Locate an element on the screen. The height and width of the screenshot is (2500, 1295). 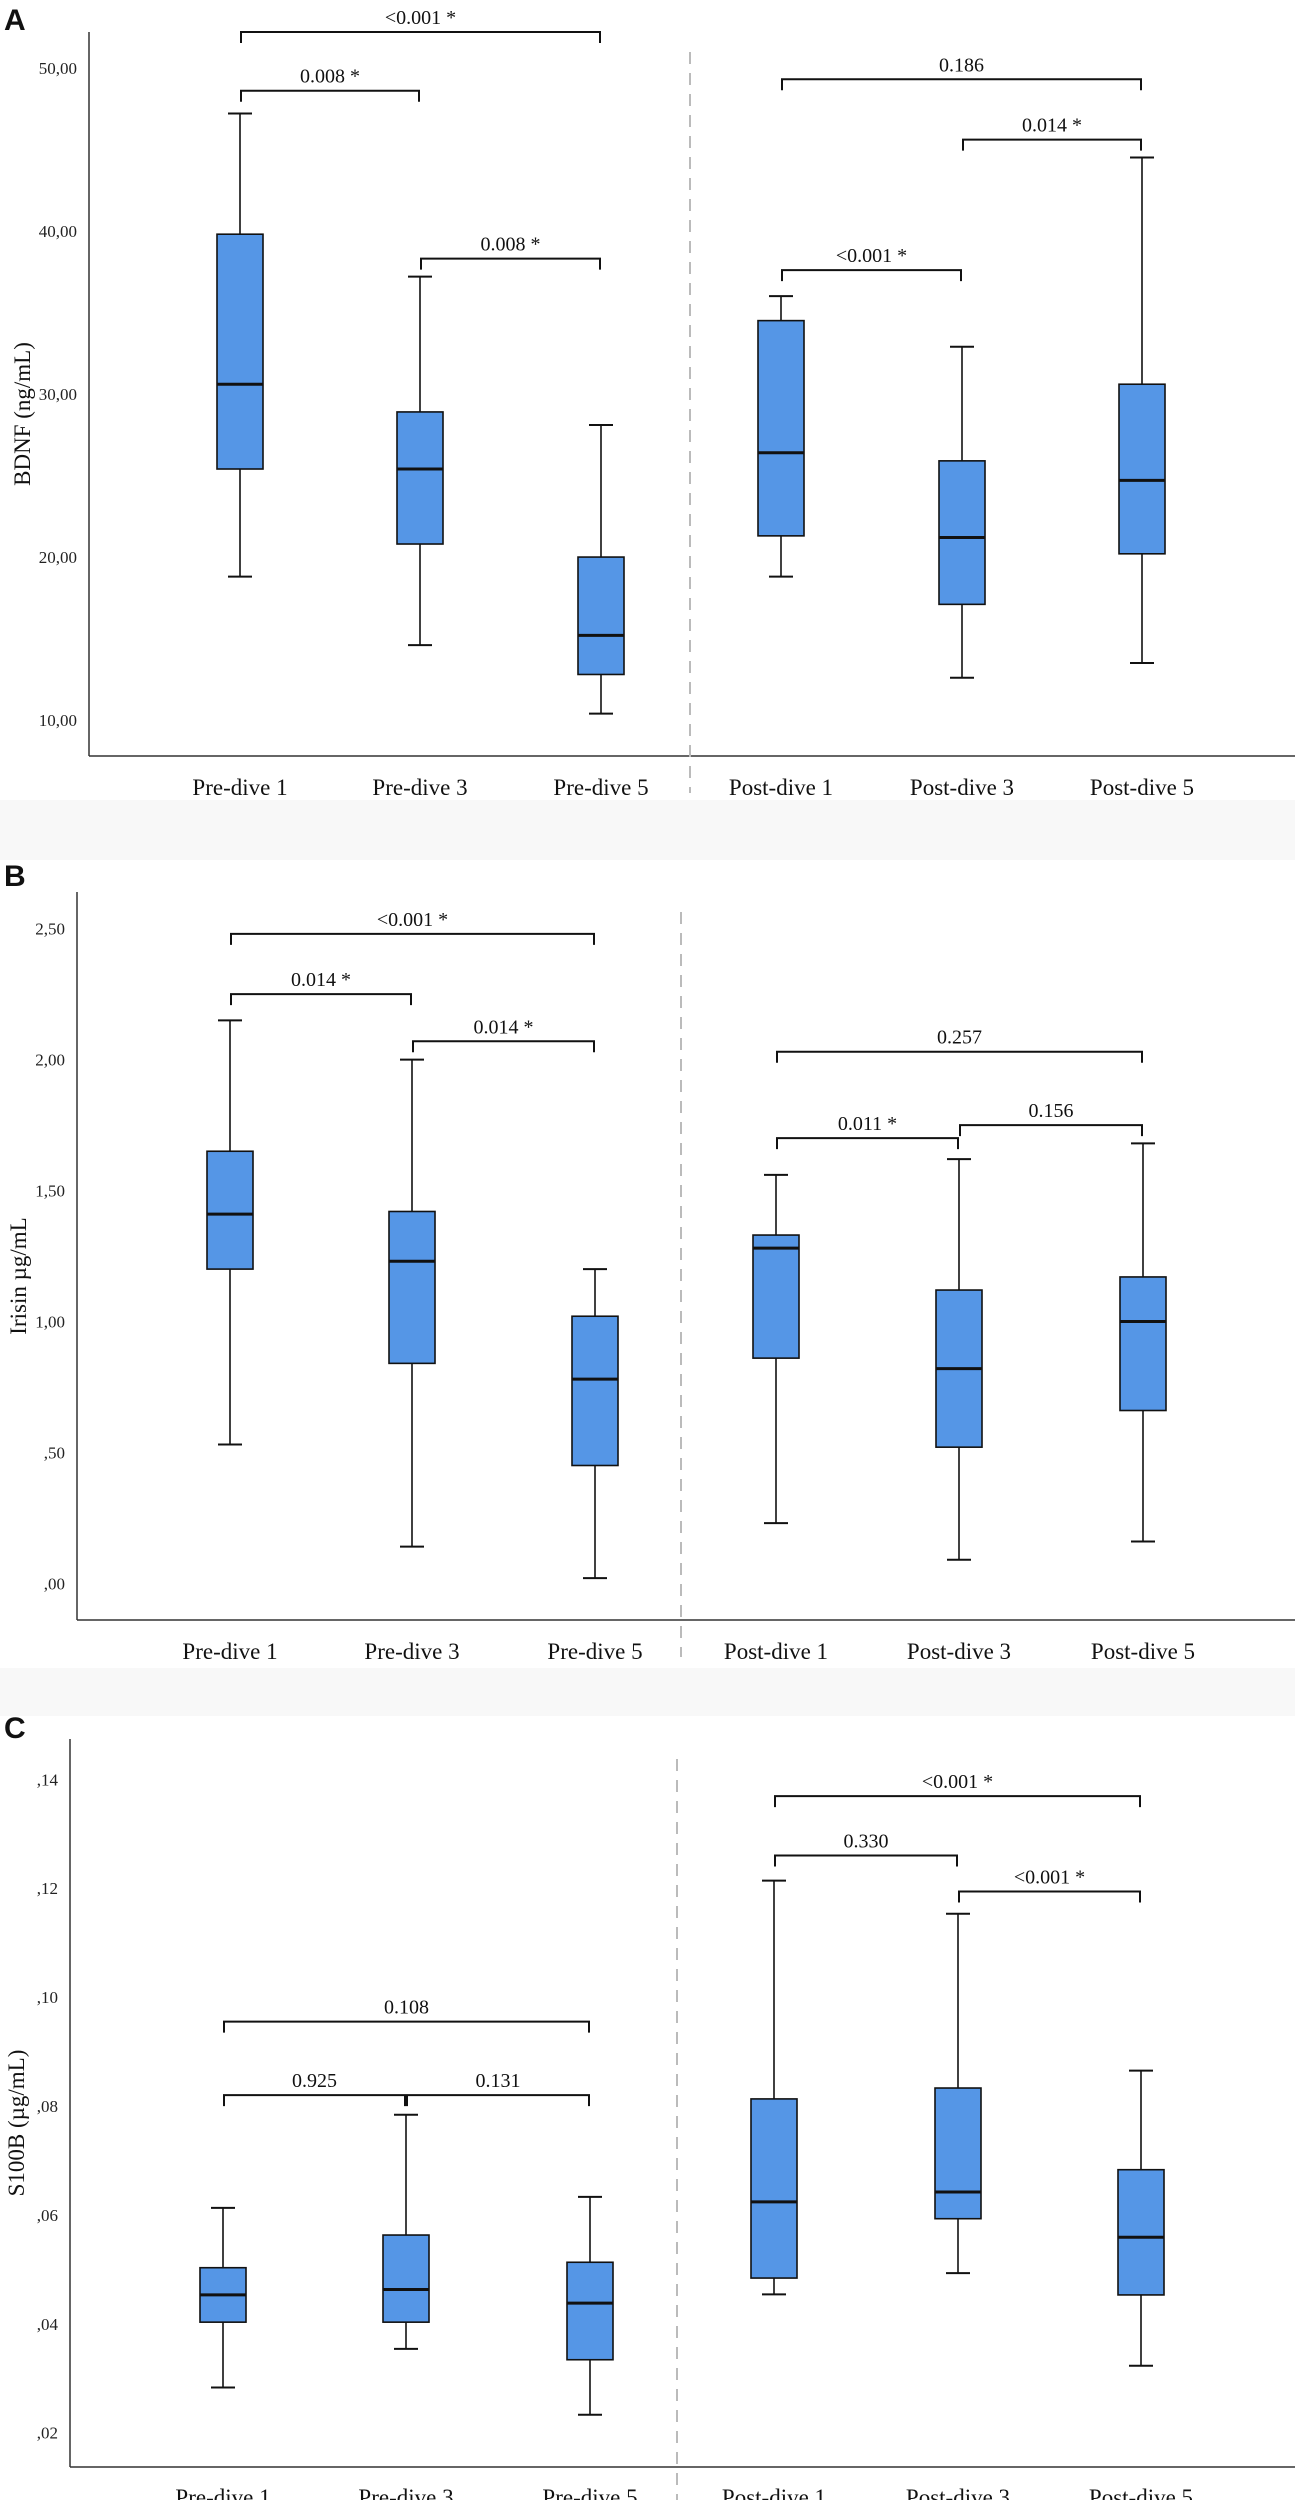
p-value-label: 0.186 is located at coordinates (961, 65).